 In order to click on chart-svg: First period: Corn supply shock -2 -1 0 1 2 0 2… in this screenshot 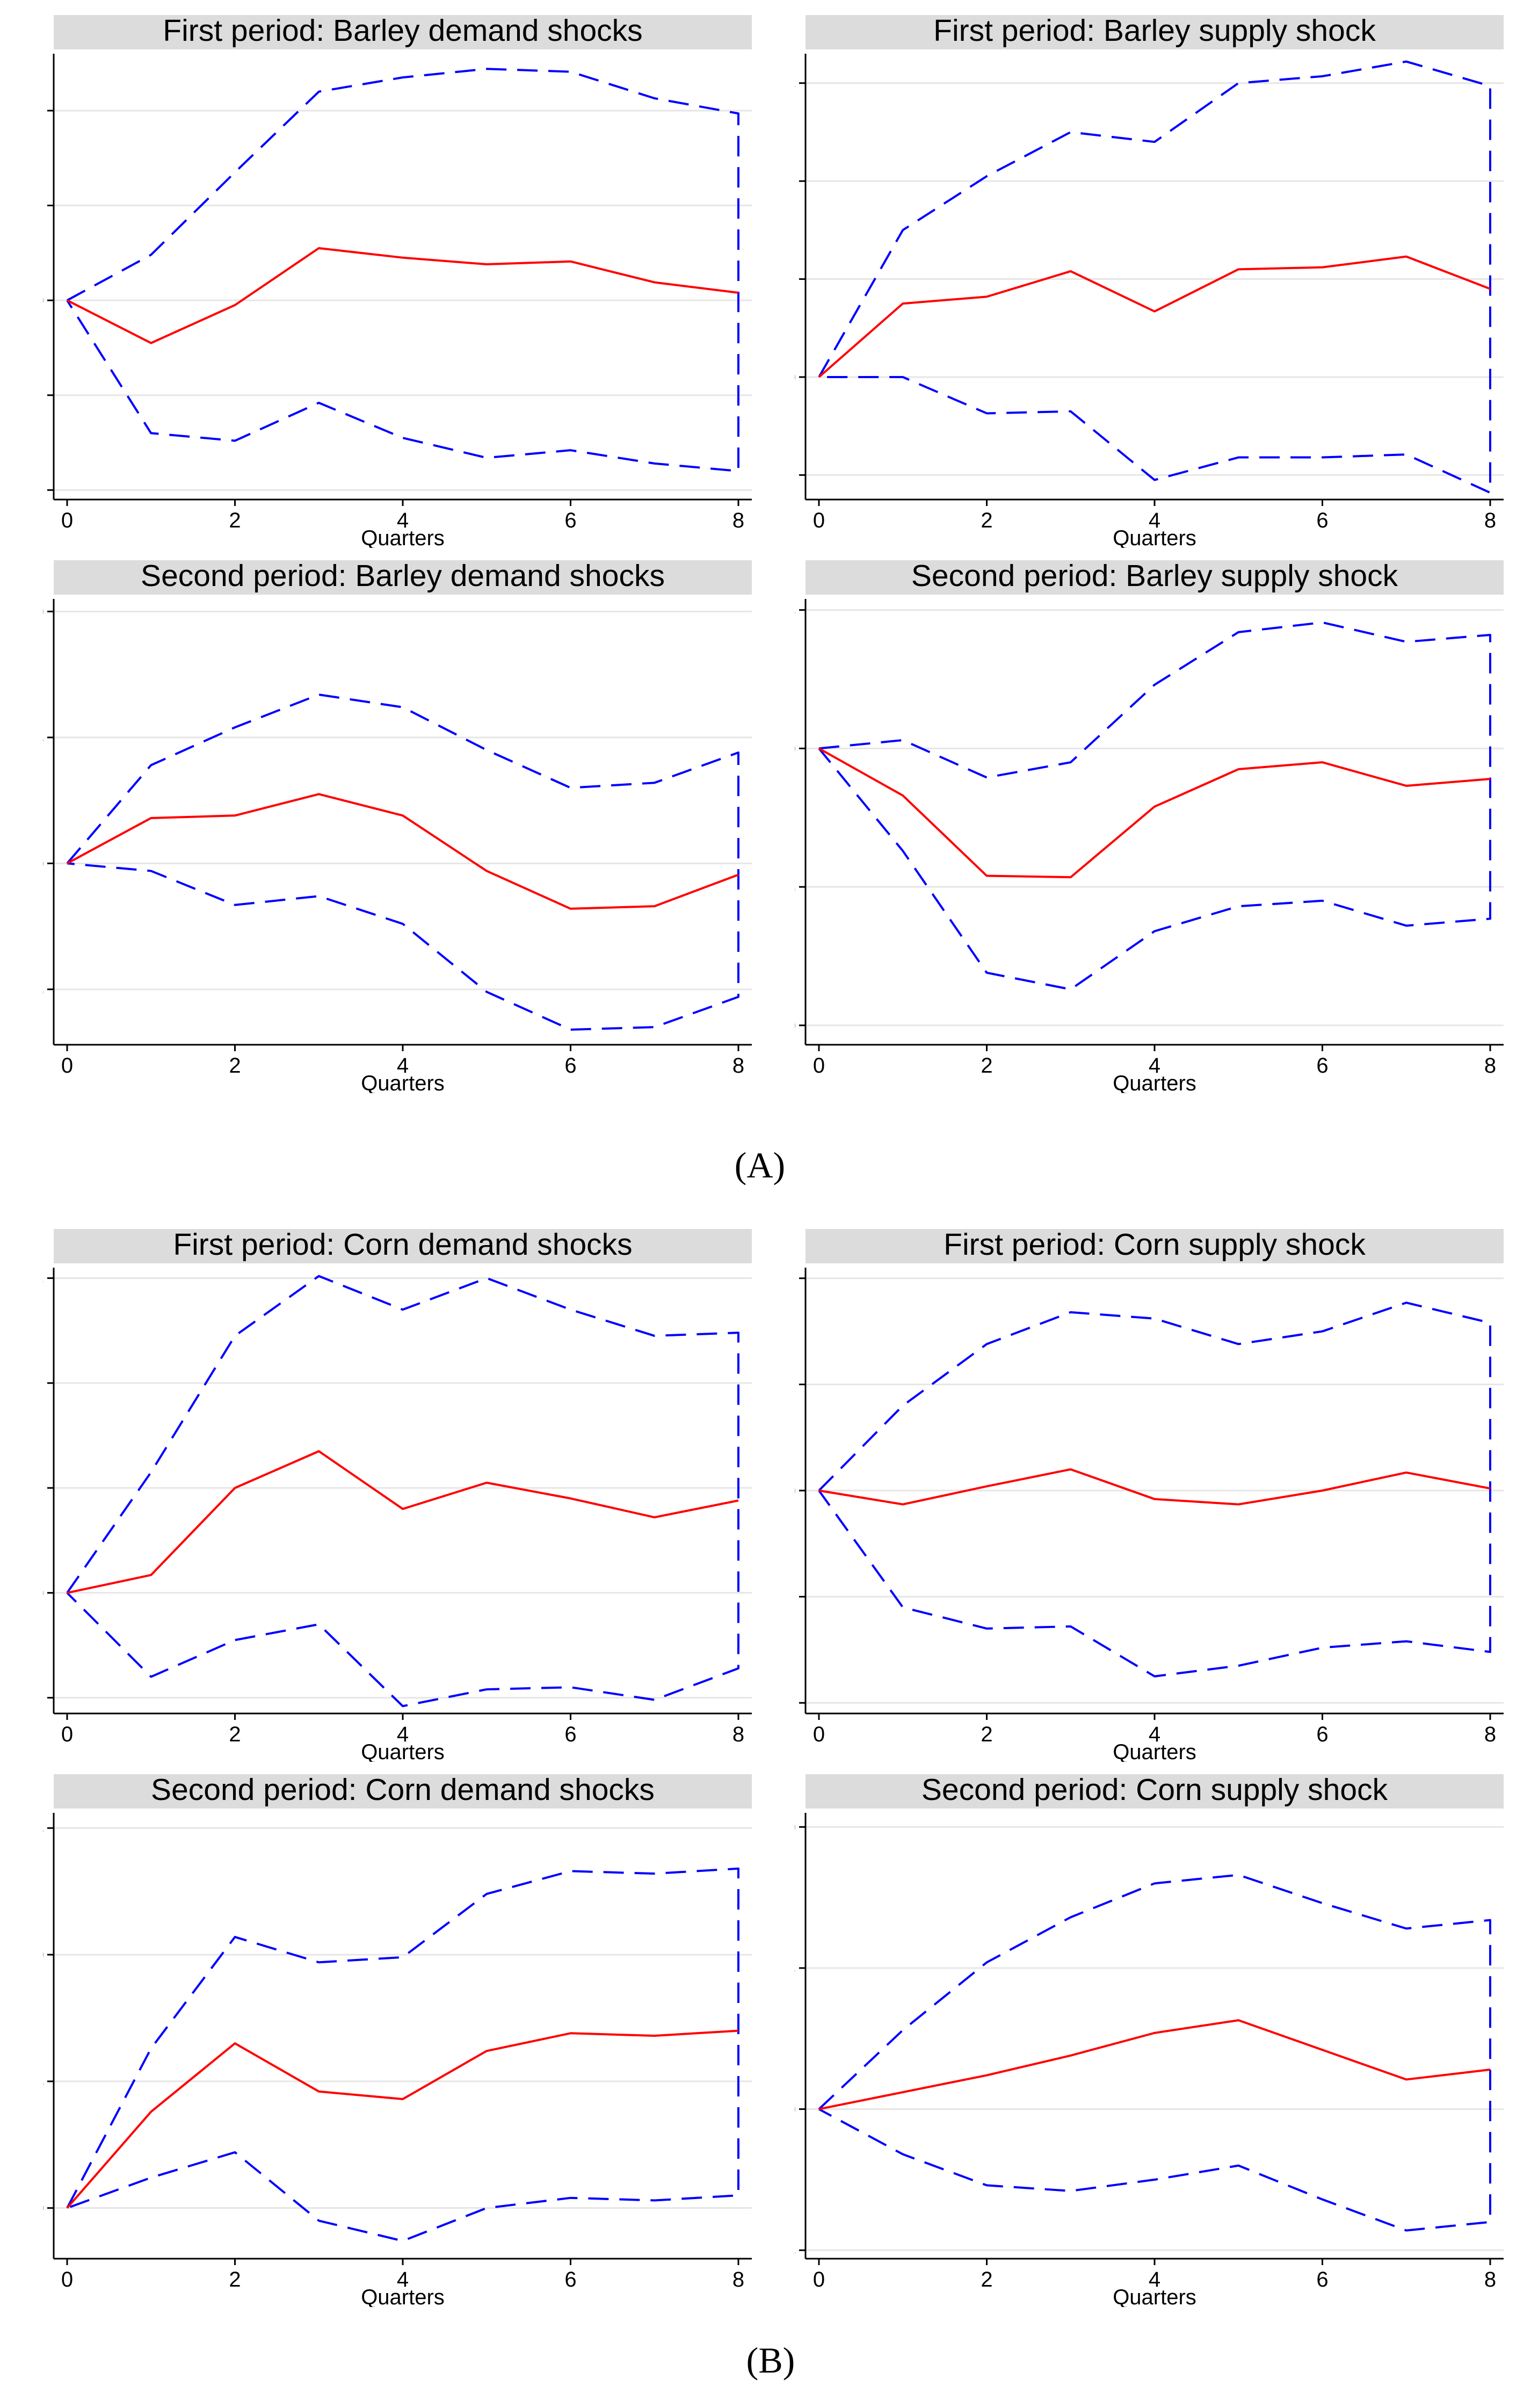, I will do `click(1149, 1494)`.